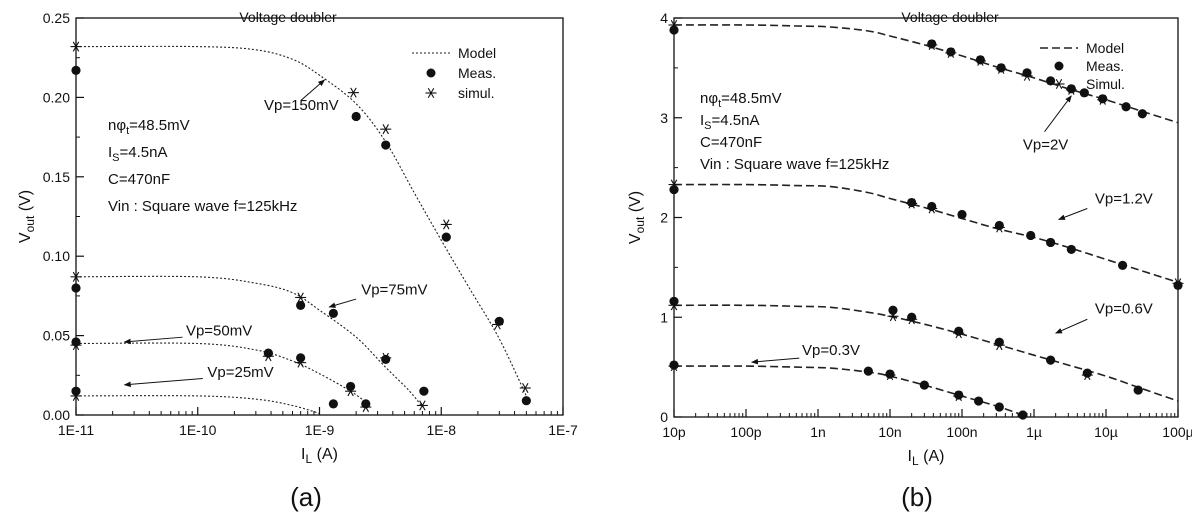  Describe the element at coordinates (664, 218) in the screenshot. I see `y-tick-label: 2` at that location.